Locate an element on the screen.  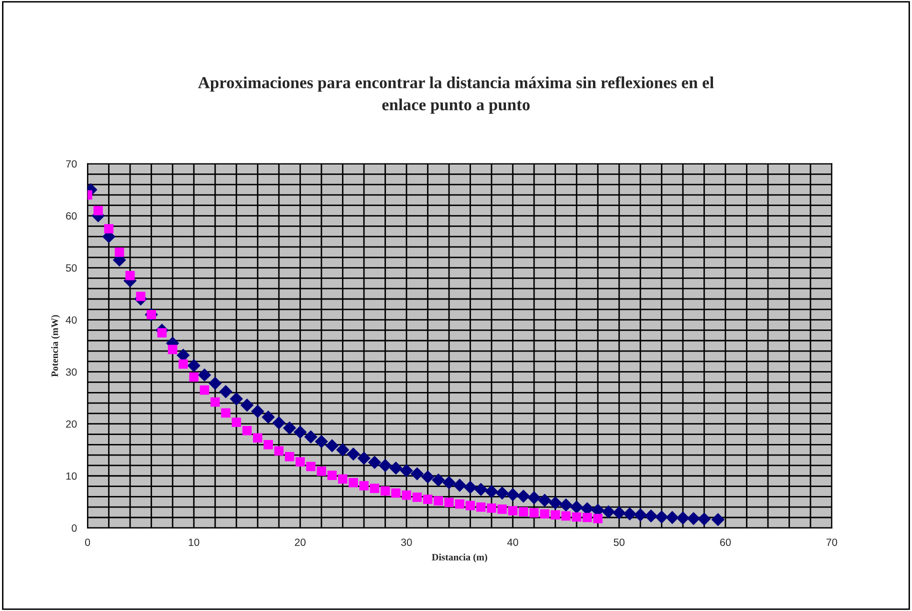
y-tick-label: 0 is located at coordinates (74, 528).